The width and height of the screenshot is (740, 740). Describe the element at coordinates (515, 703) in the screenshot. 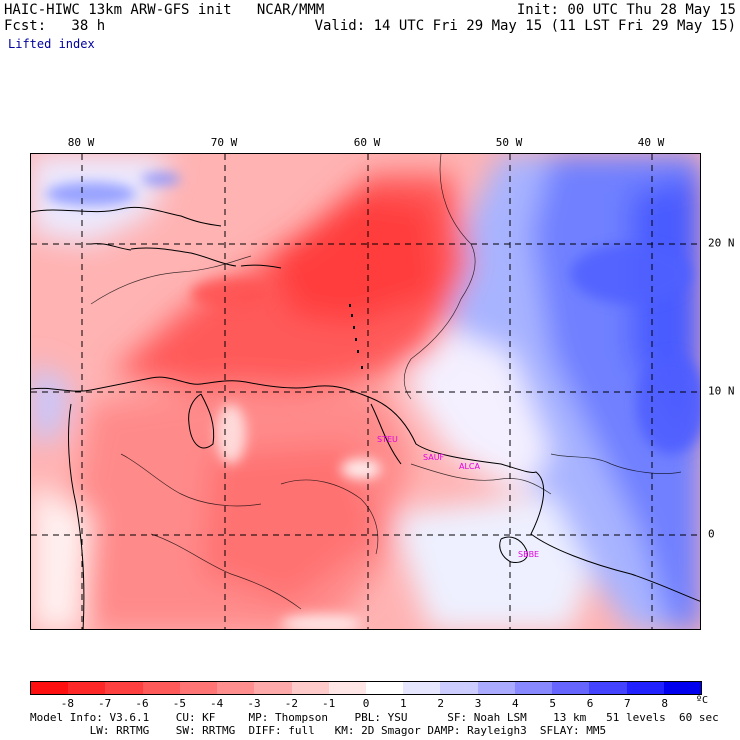

I see `colorbar-tick-label: 4` at that location.